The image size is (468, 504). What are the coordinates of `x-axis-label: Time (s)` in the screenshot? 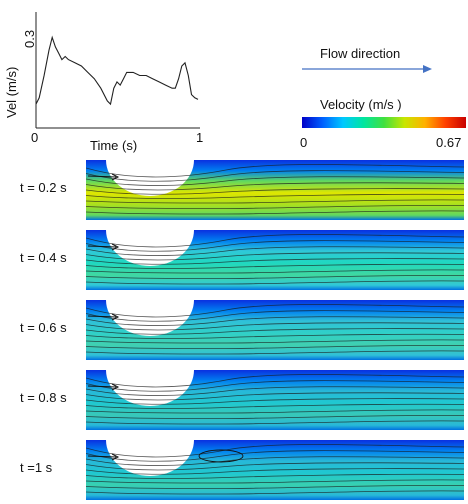 It's located at (114, 145).